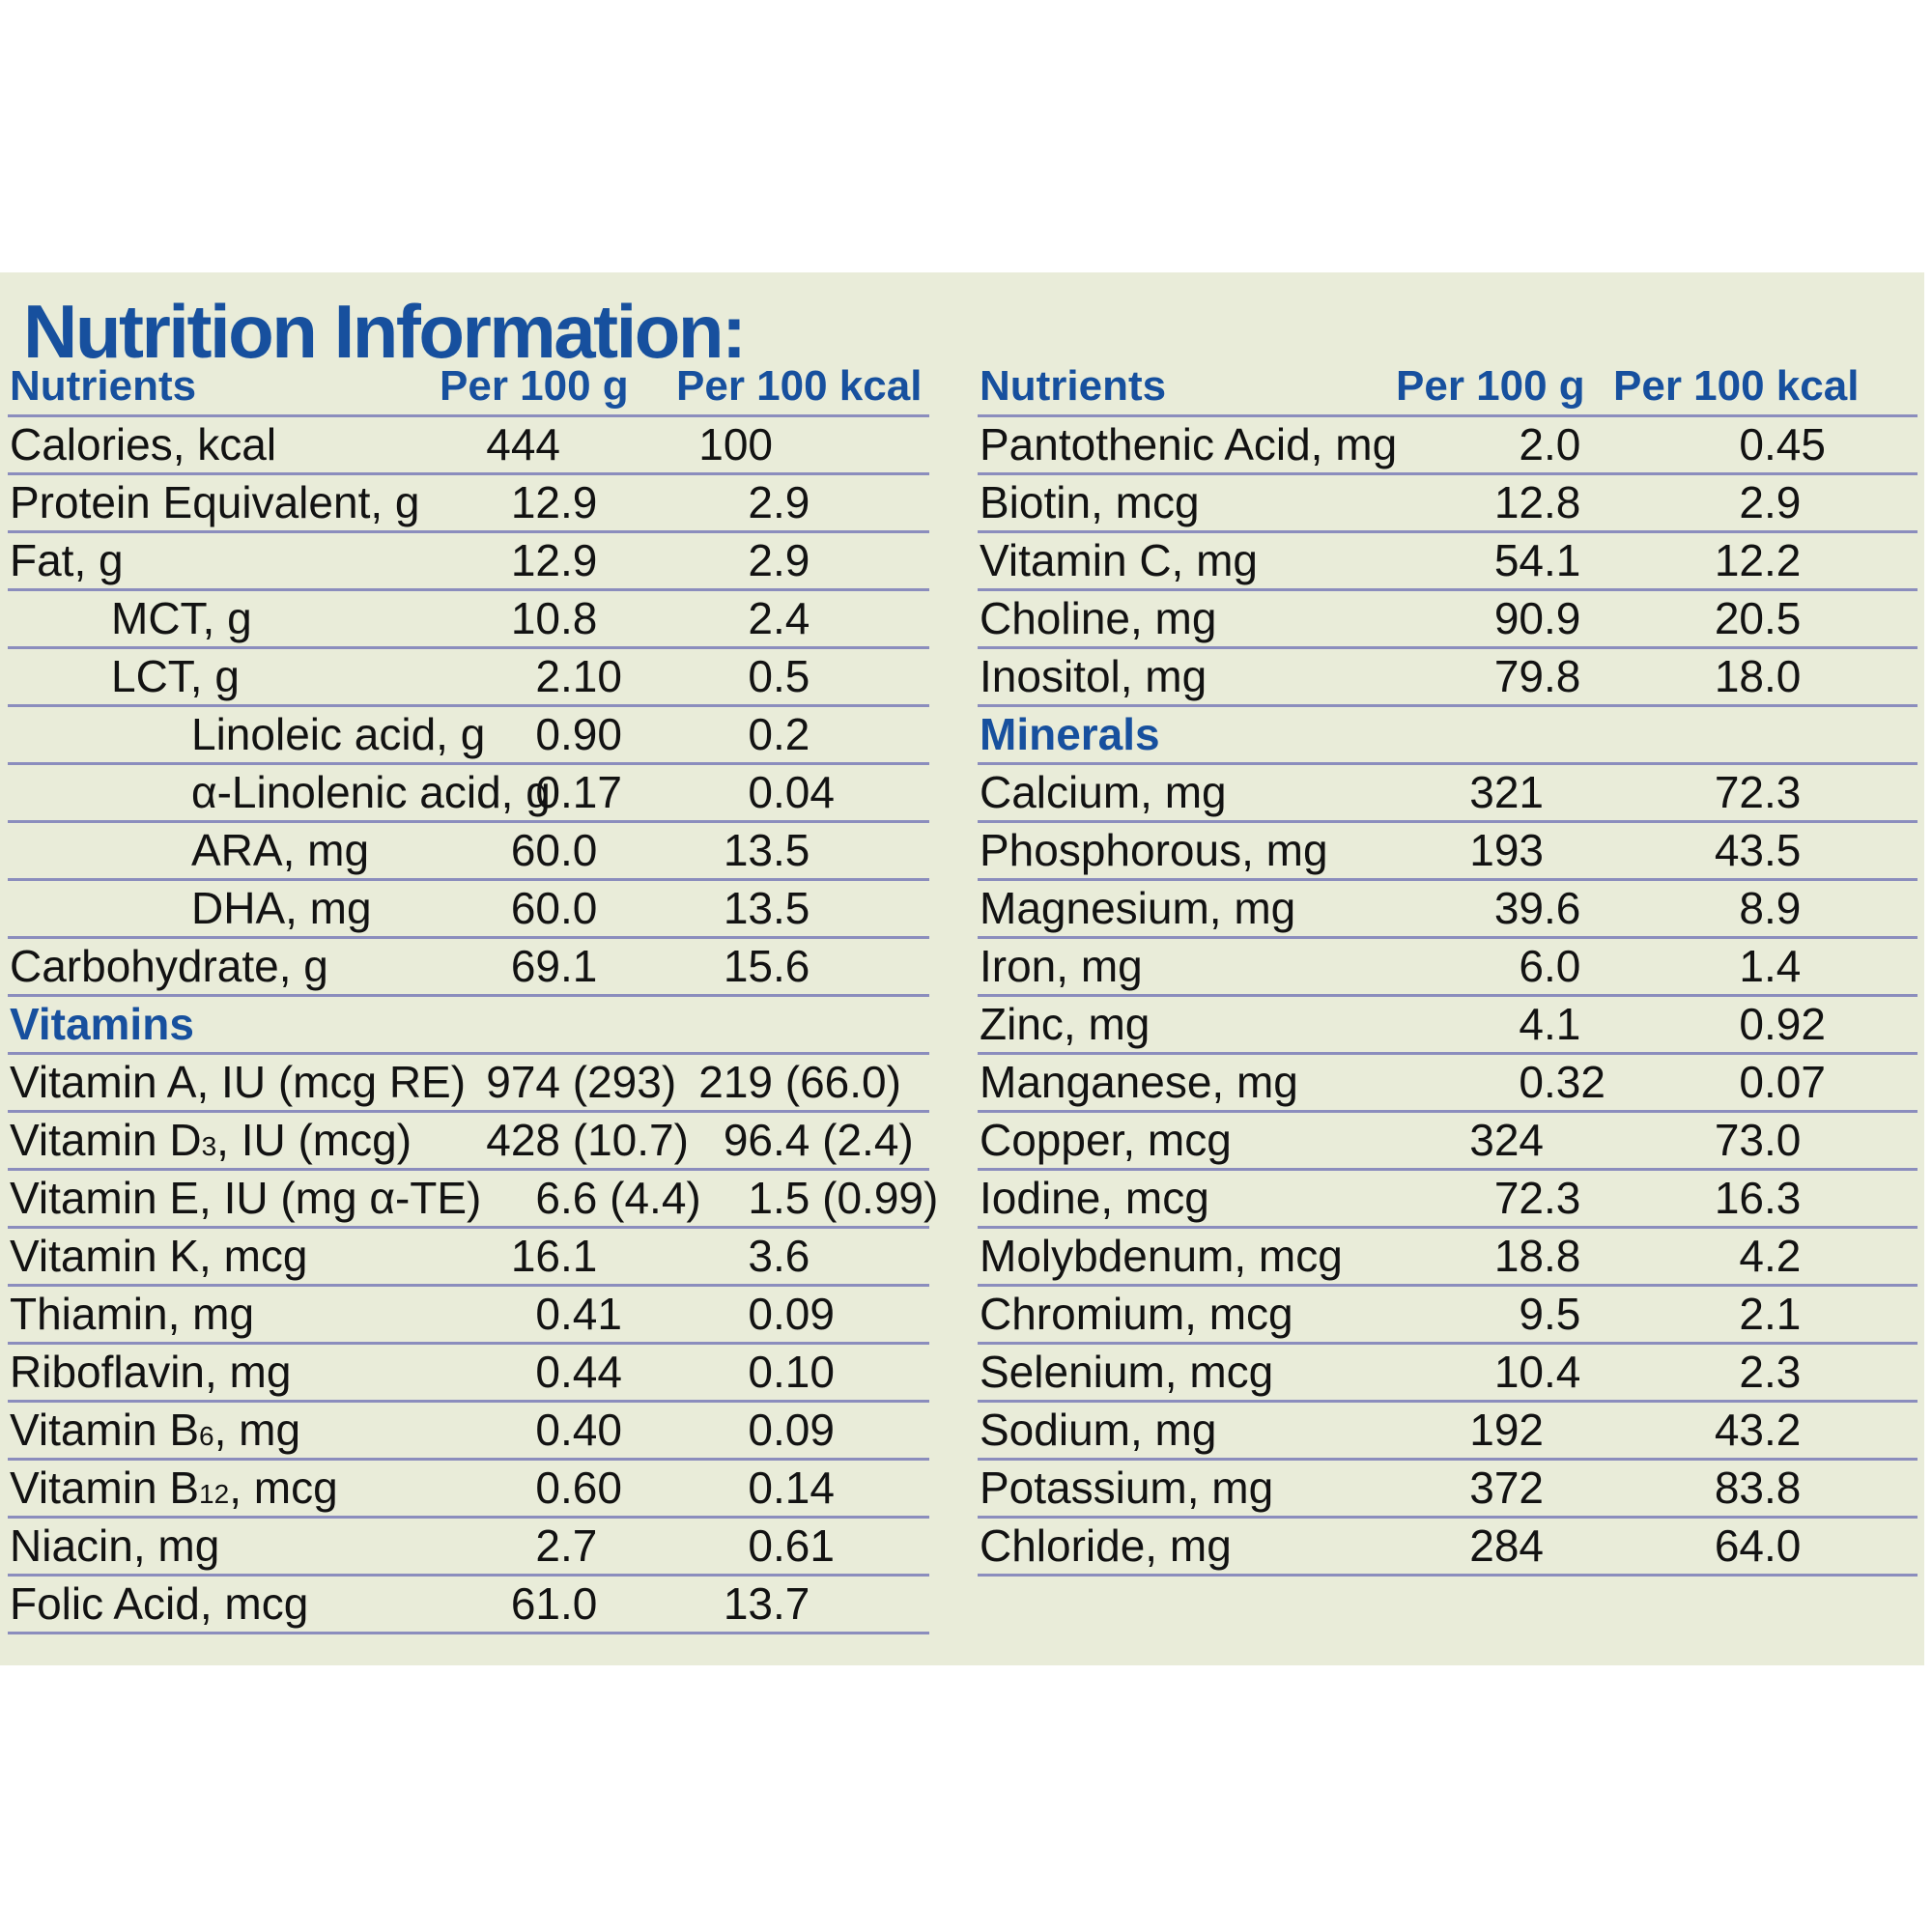  What do you see at coordinates (1506, 1488) in the screenshot?
I see `per-100g-value: 372` at bounding box center [1506, 1488].